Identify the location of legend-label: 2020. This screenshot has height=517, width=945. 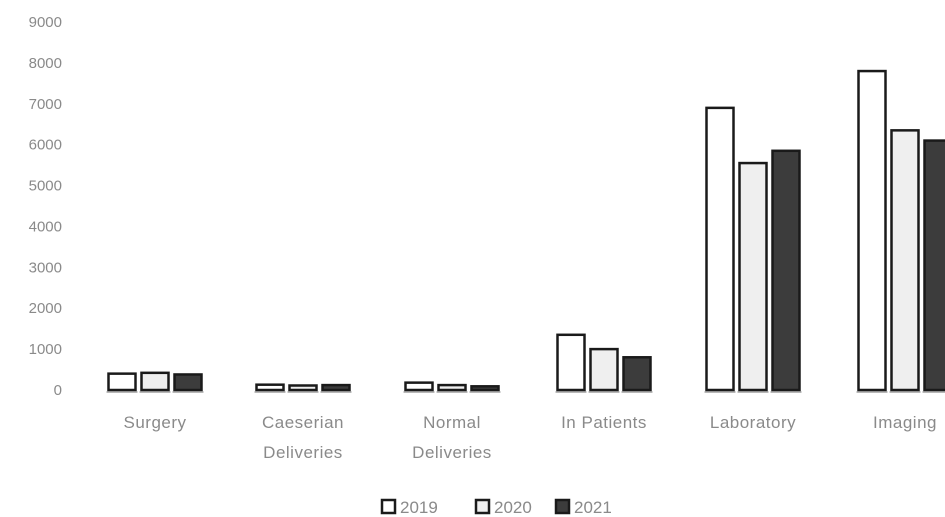
(513, 507).